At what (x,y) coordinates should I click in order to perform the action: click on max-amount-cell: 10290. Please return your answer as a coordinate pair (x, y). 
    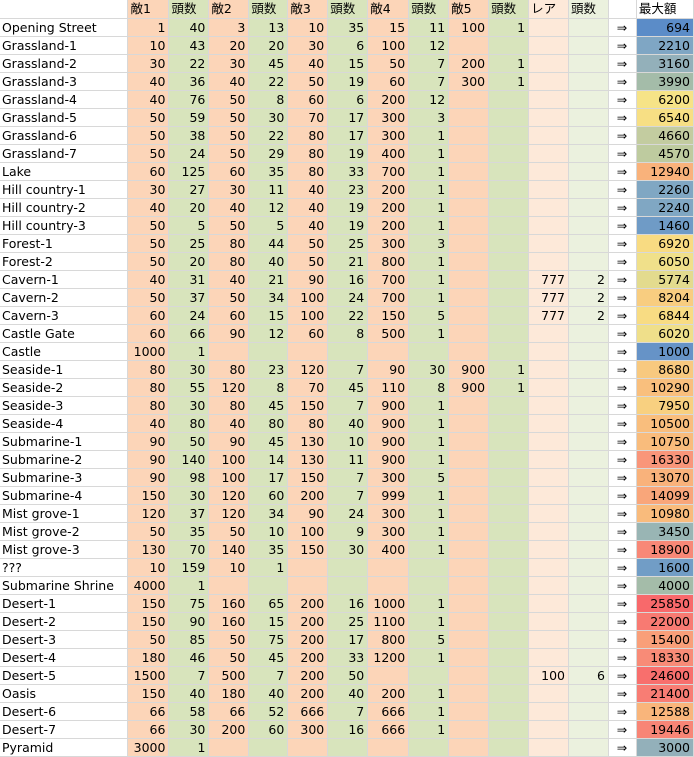
    Looking at the image, I should click on (665, 387).